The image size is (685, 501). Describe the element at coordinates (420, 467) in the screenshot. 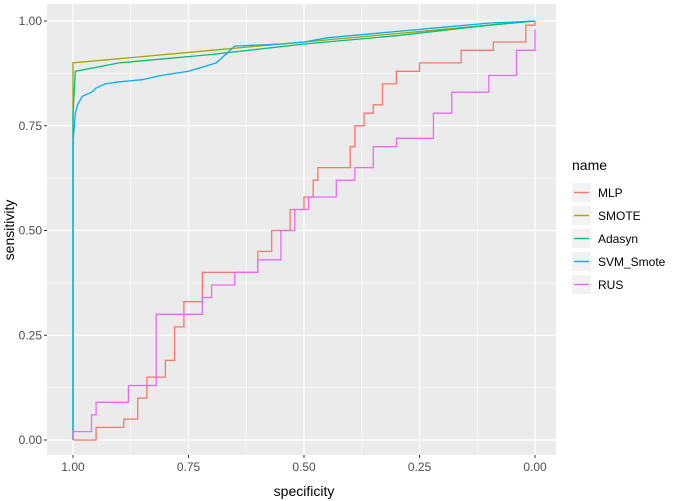

I see `x-tick-label: 0.25` at that location.